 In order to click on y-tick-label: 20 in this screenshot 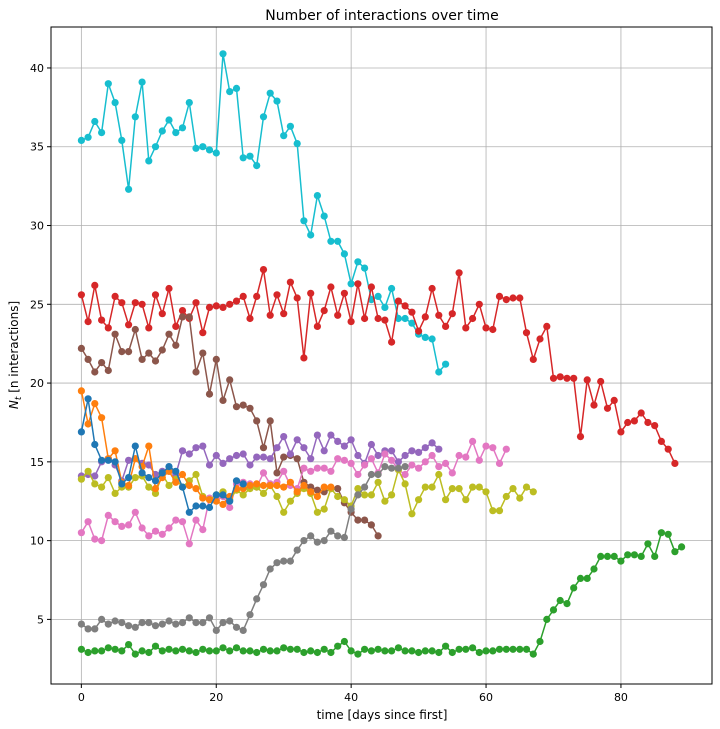, I will do `click(37, 383)`.